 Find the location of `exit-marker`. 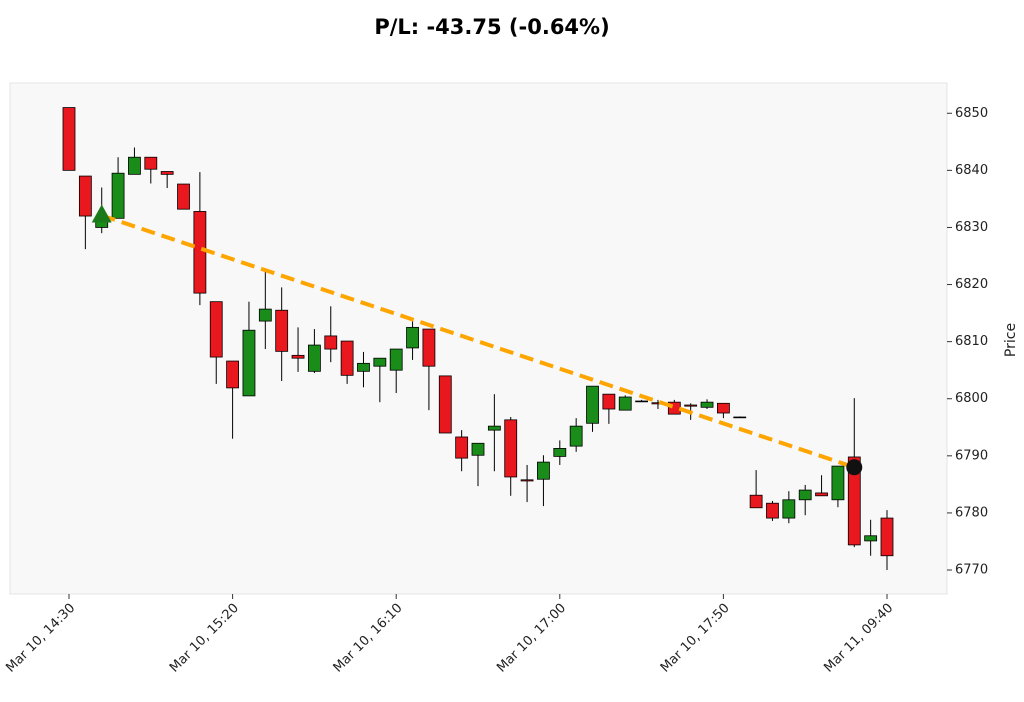

exit-marker is located at coordinates (854, 467).